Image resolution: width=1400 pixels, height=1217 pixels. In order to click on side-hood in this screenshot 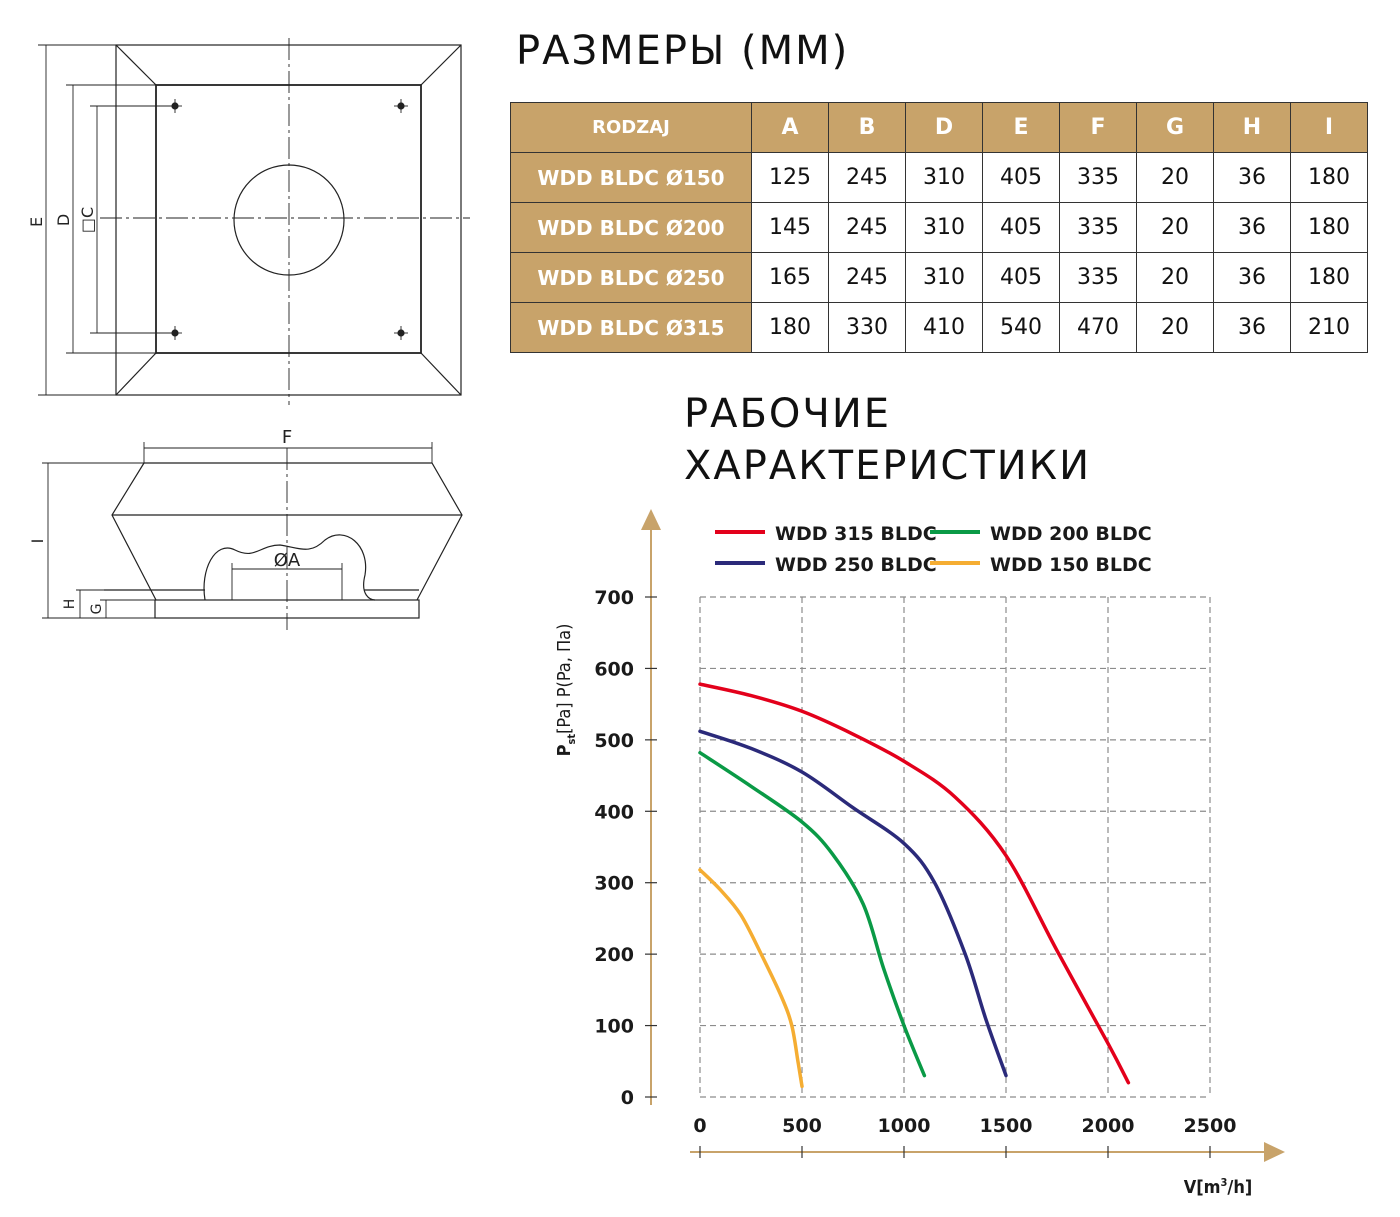, I will do `click(303, 531)`.